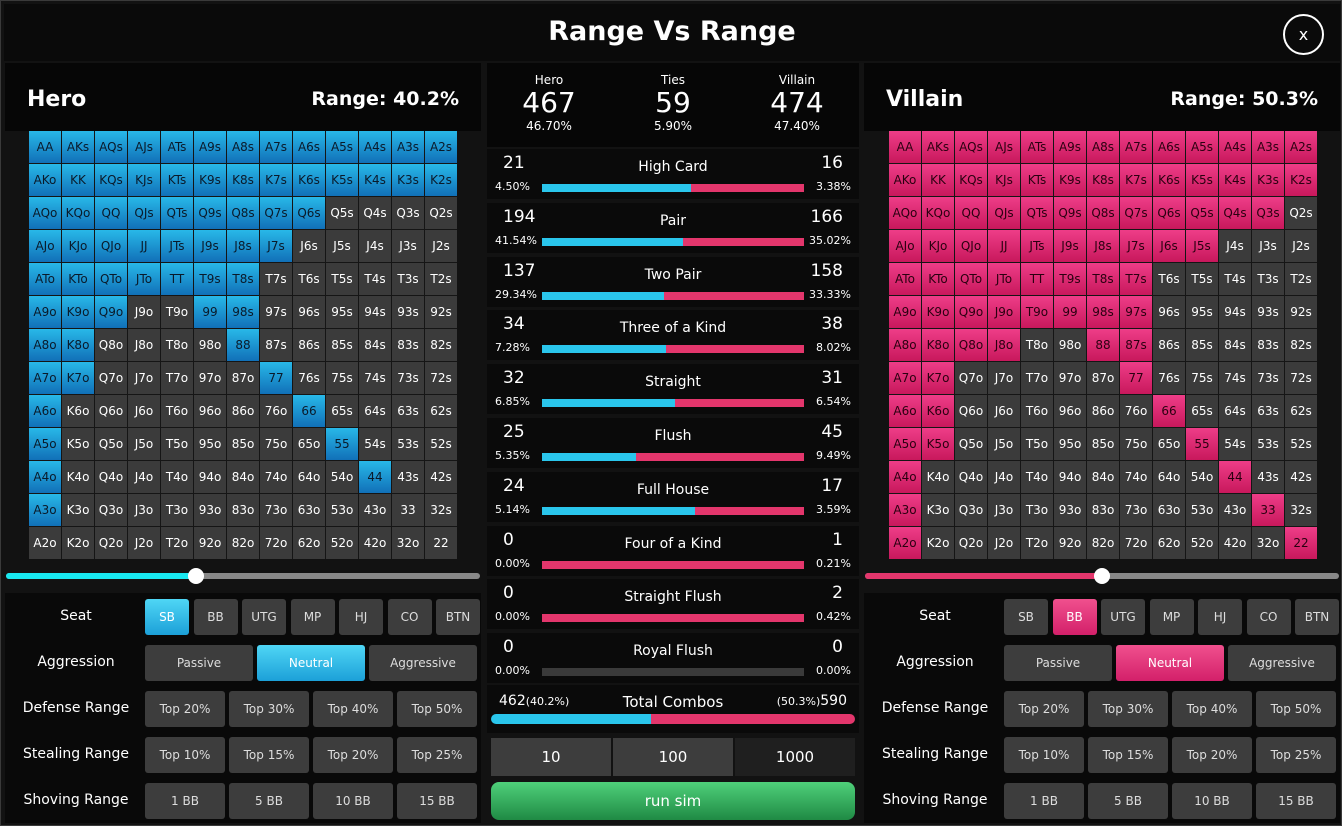  Describe the element at coordinates (441, 345) in the screenshot. I see `hand-cell-82s: 82s` at that location.